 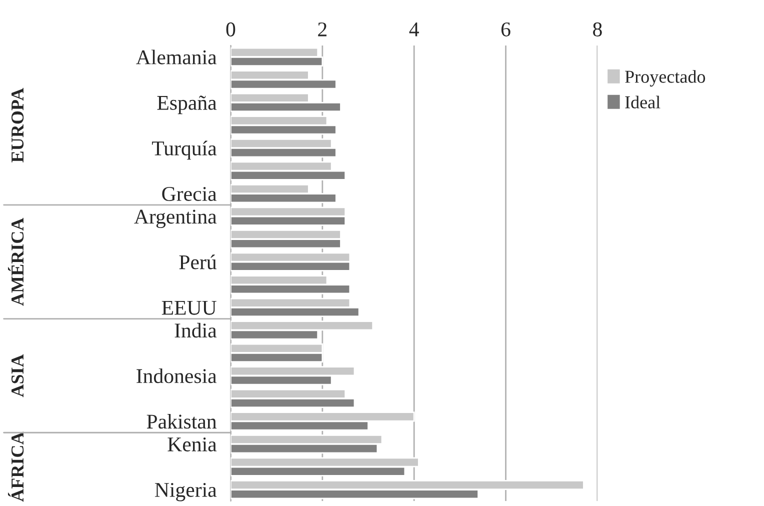 I want to click on x-tick-label: 2, so click(x=322, y=29).